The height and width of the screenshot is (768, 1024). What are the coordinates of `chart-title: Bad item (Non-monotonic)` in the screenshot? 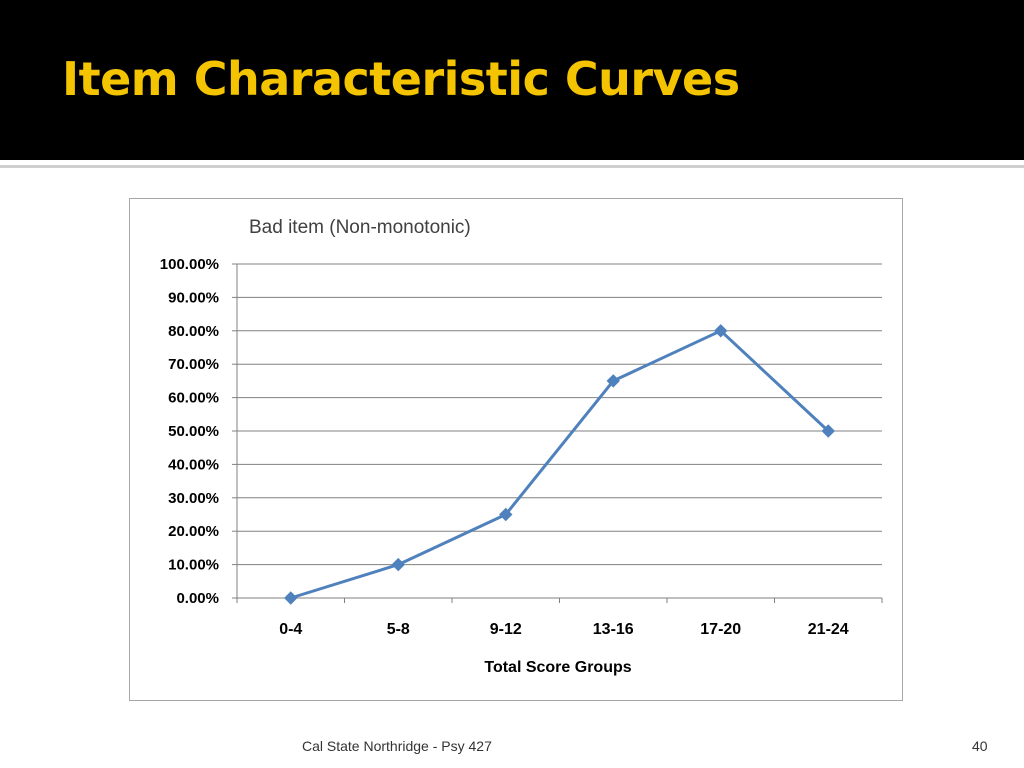 It's located at (360, 227).